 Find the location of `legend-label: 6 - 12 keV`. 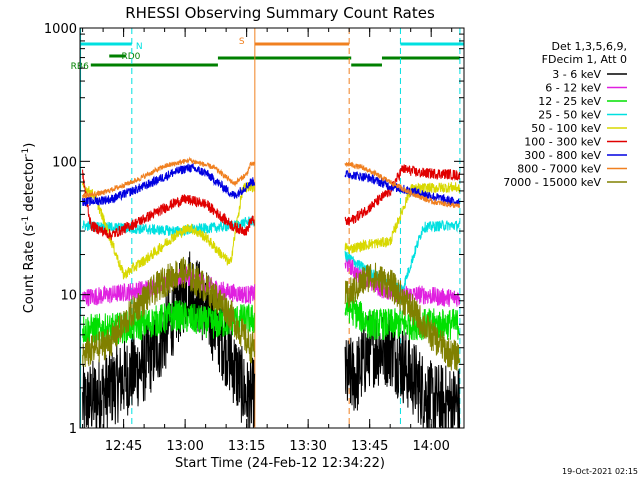

legend-label: 6 - 12 keV is located at coordinates (573, 88).